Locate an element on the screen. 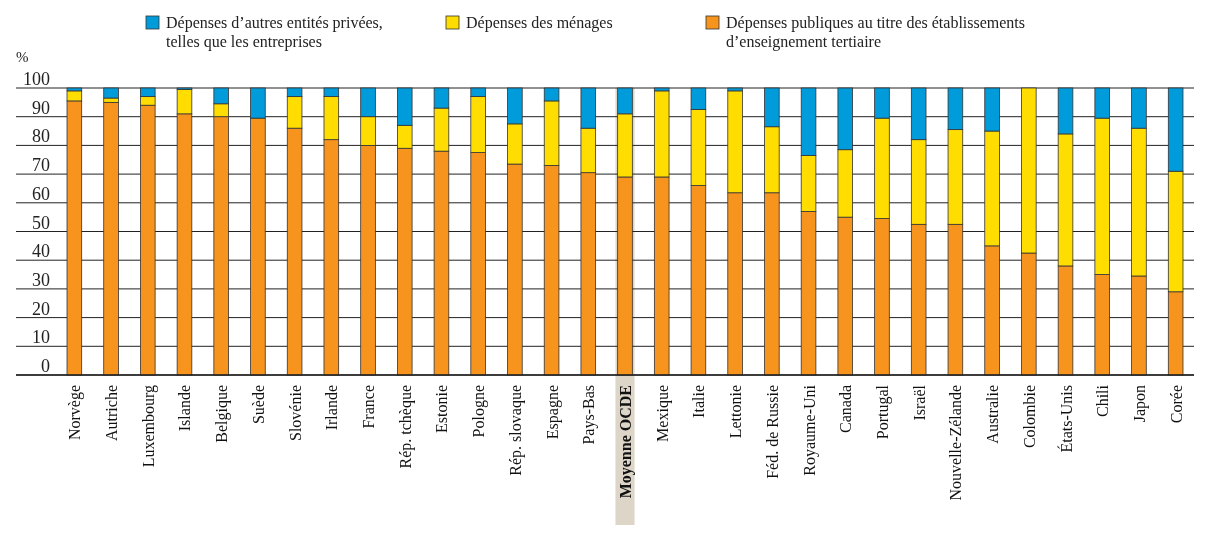  x-tick-label: États-Unis is located at coordinates (1065, 419).